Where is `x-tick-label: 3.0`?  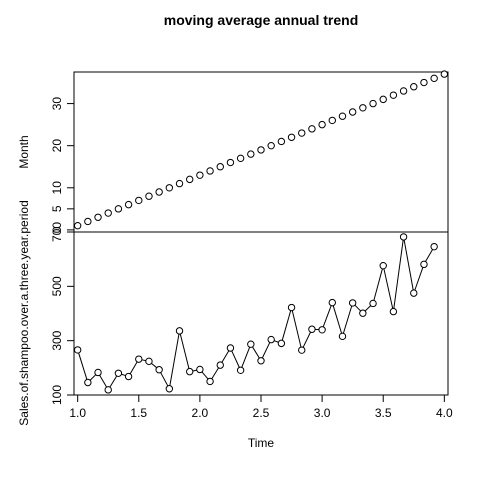
x-tick-label: 3.0 is located at coordinates (322, 413).